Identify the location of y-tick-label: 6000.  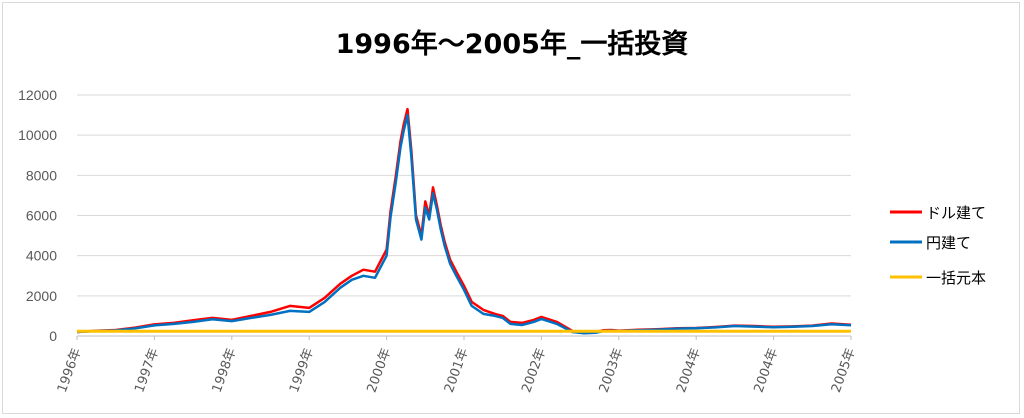
(41, 216).